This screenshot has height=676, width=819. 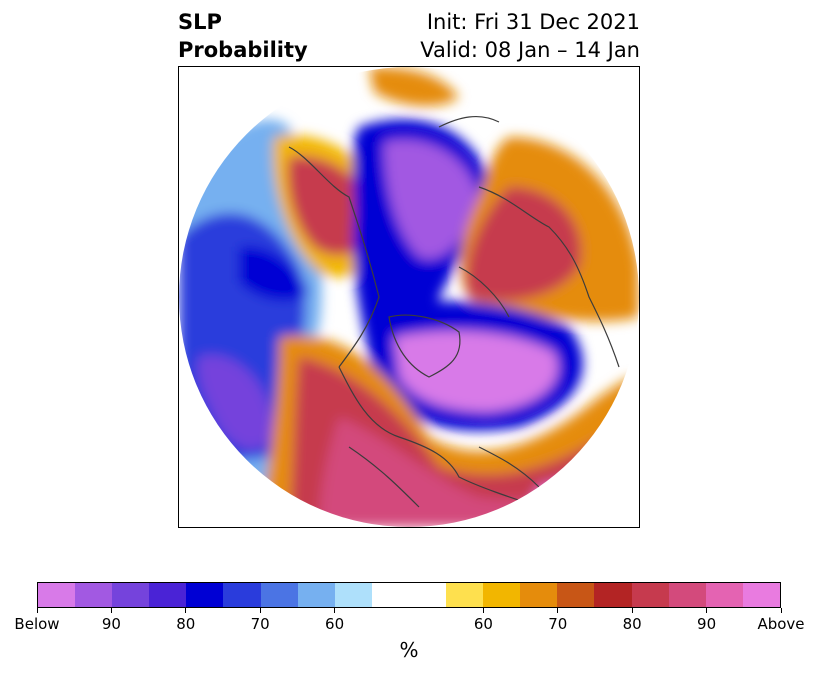 What do you see at coordinates (330, 206) in the screenshot?
I see `alaska-red` at bounding box center [330, 206].